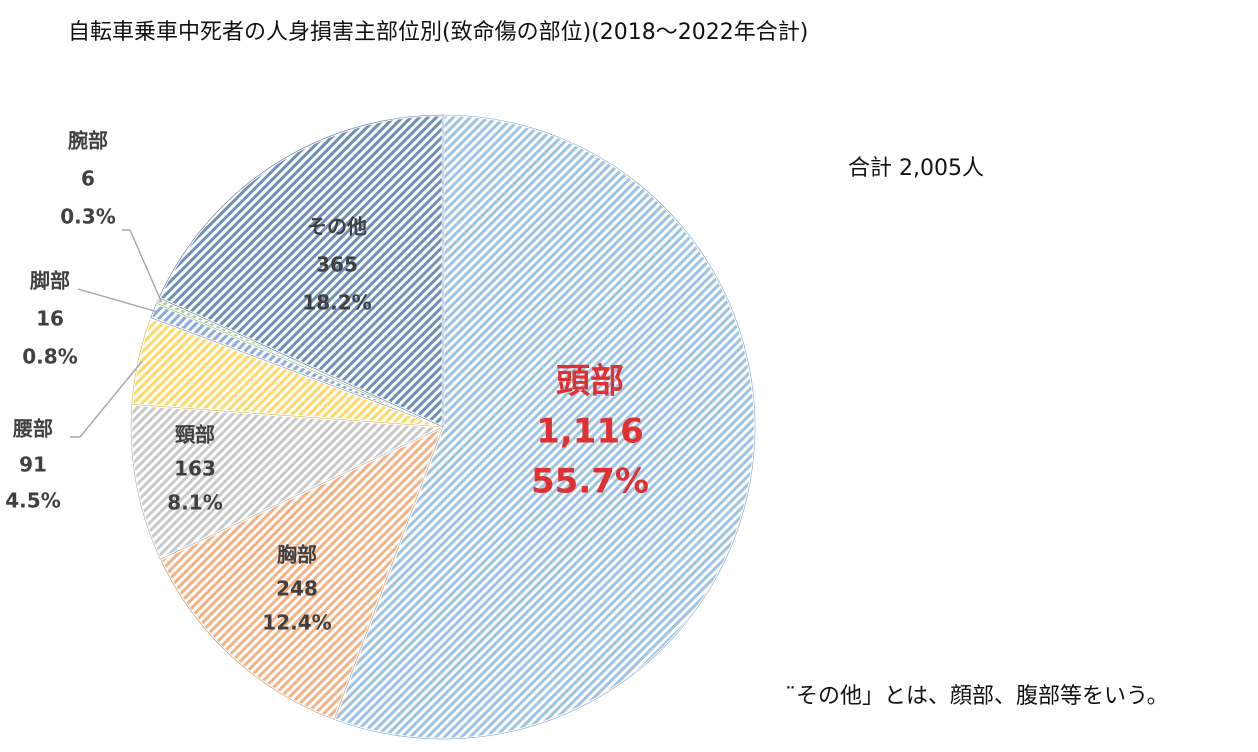 The image size is (1258, 752). Describe the element at coordinates (195, 469) in the screenshot. I see `slice-label-value-2: 163` at that location.